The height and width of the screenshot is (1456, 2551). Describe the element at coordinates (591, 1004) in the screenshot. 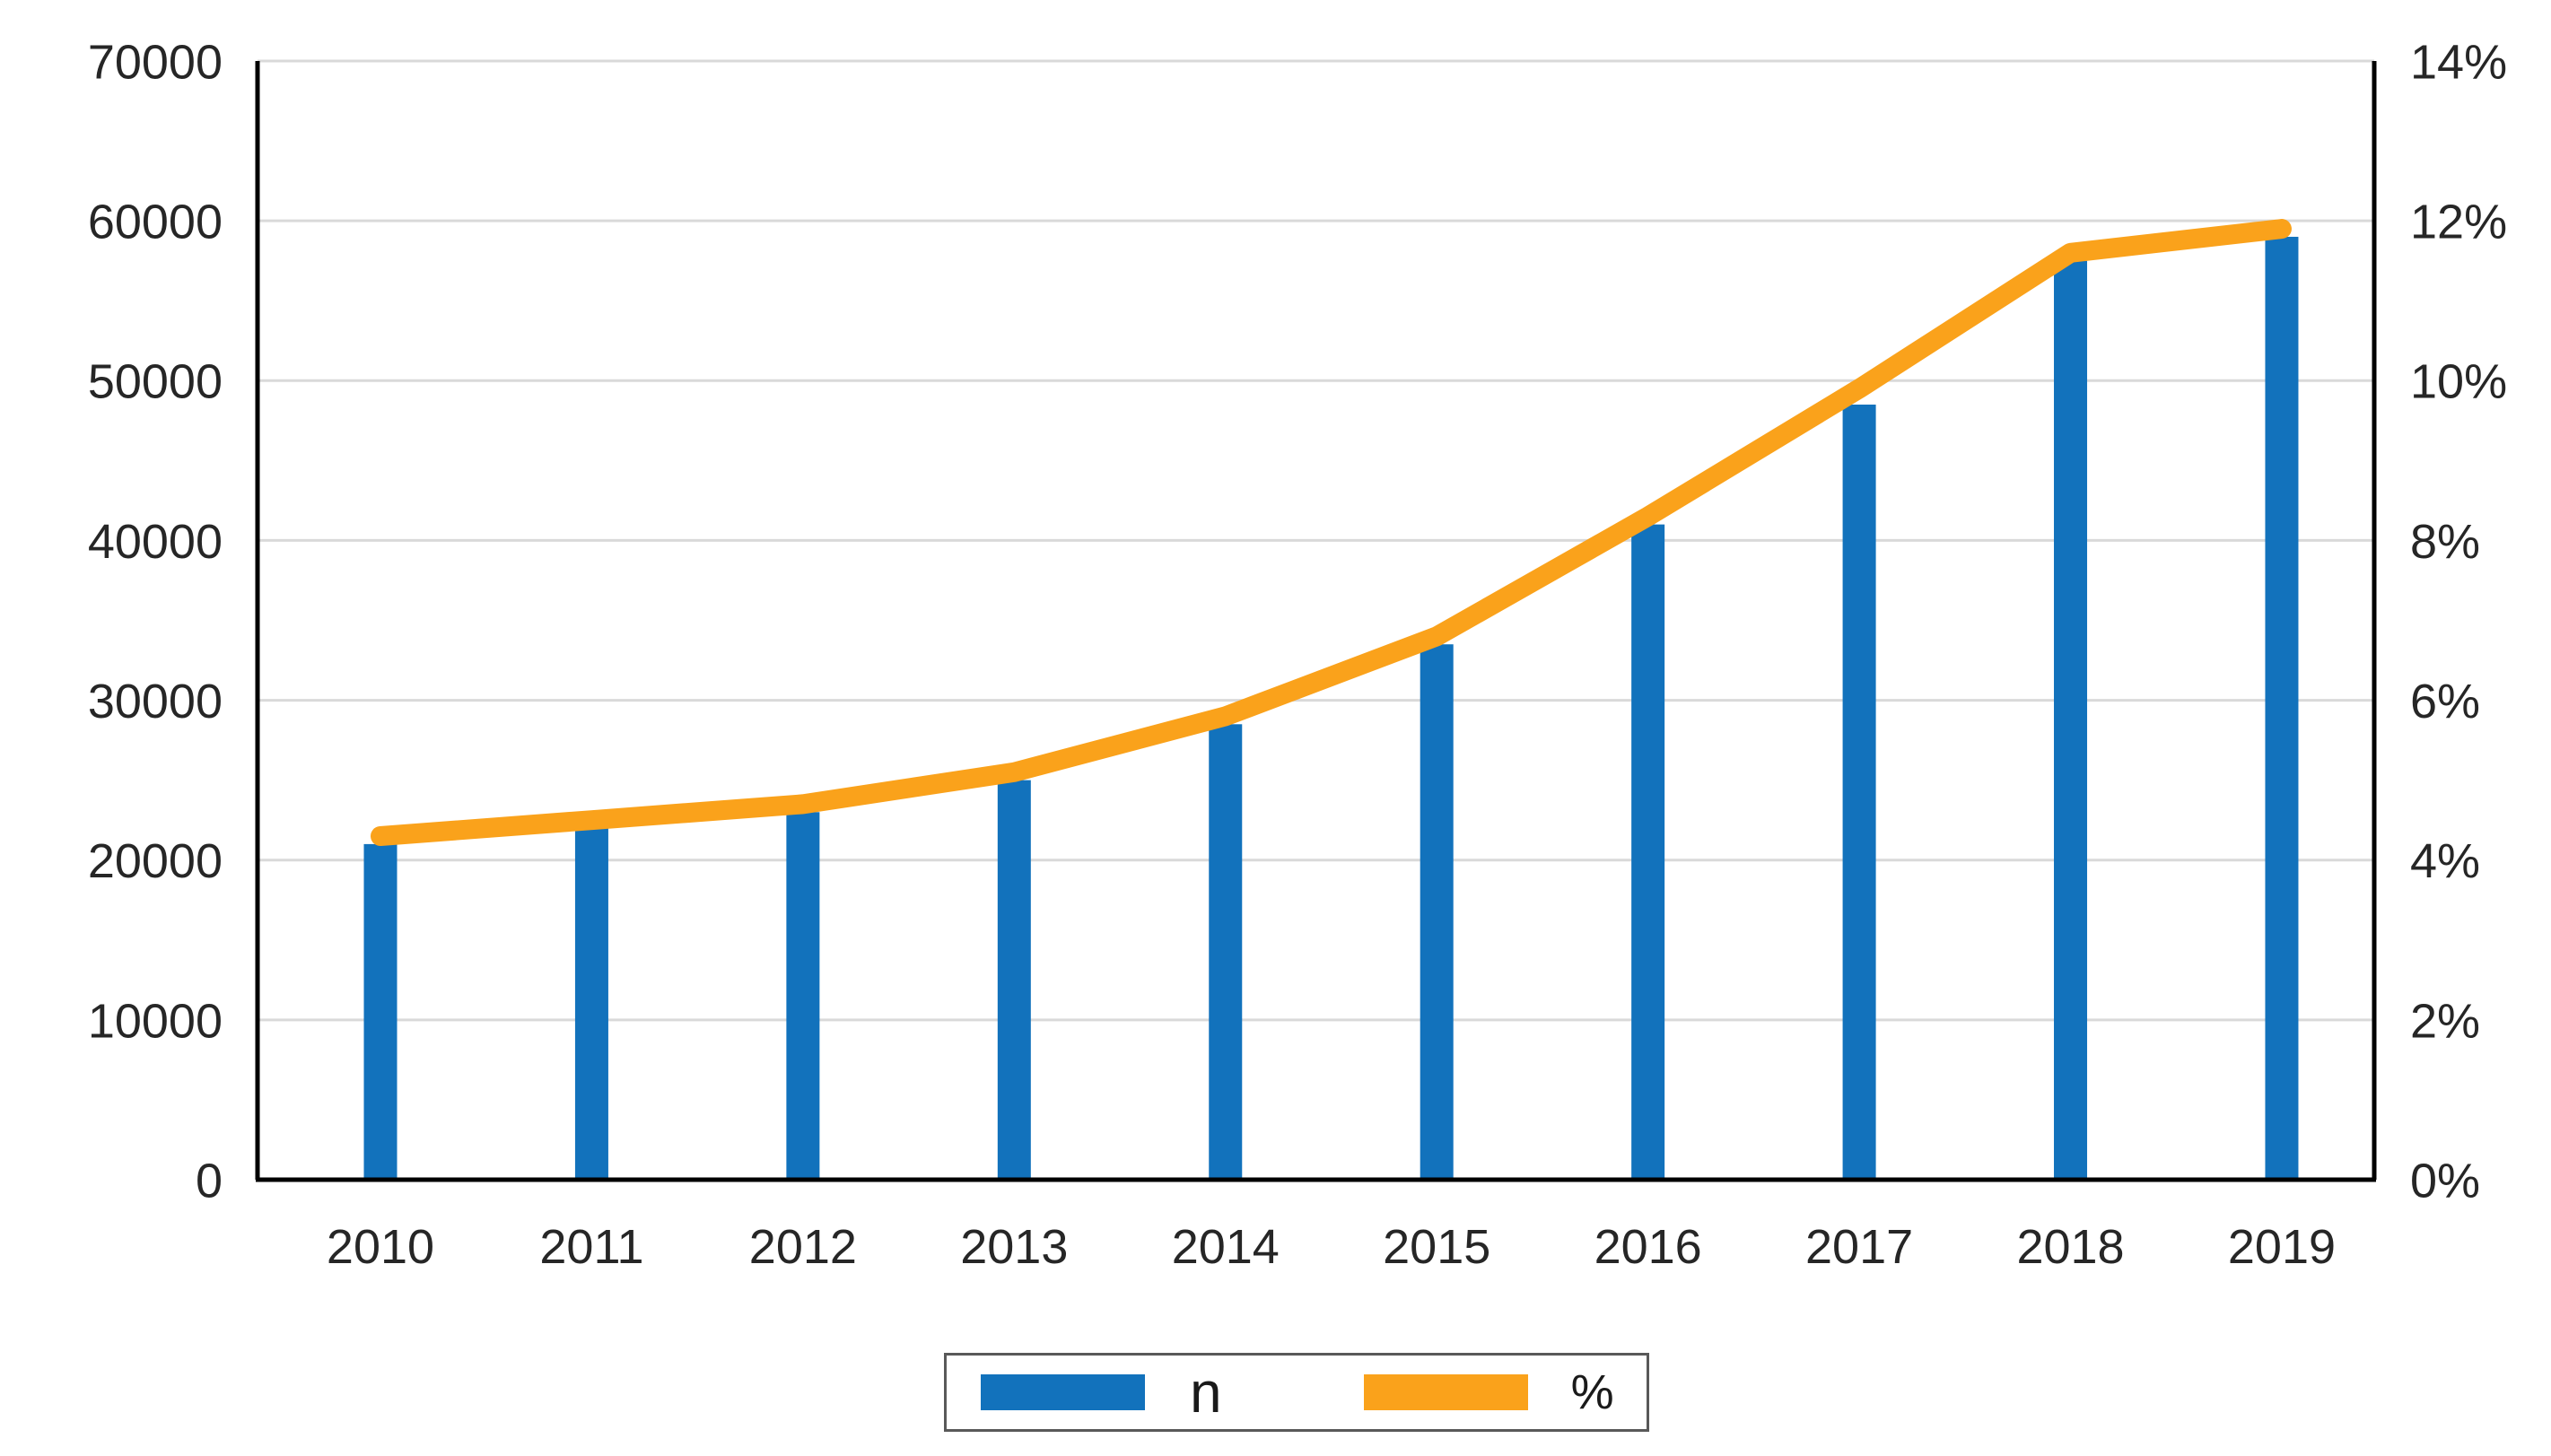

I see `bar-2011` at that location.